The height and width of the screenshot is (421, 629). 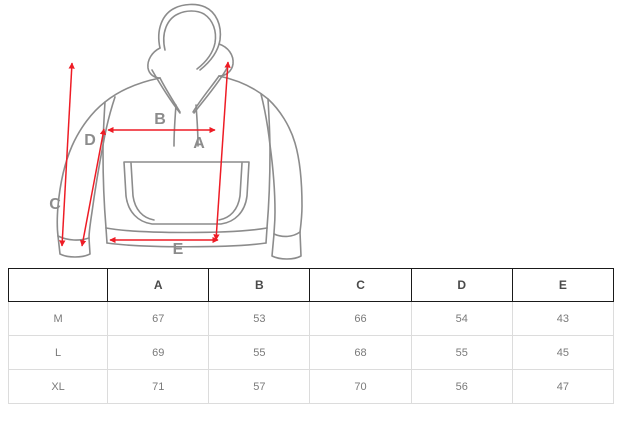 I want to click on measurement-labels: A B C D E, so click(x=127, y=184).